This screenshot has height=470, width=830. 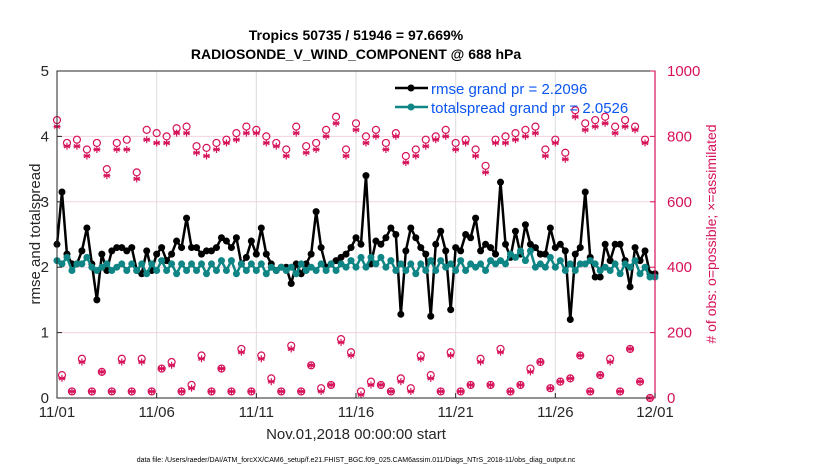 What do you see at coordinates (45, 398) in the screenshot?
I see `y-tick-label: 0` at bounding box center [45, 398].